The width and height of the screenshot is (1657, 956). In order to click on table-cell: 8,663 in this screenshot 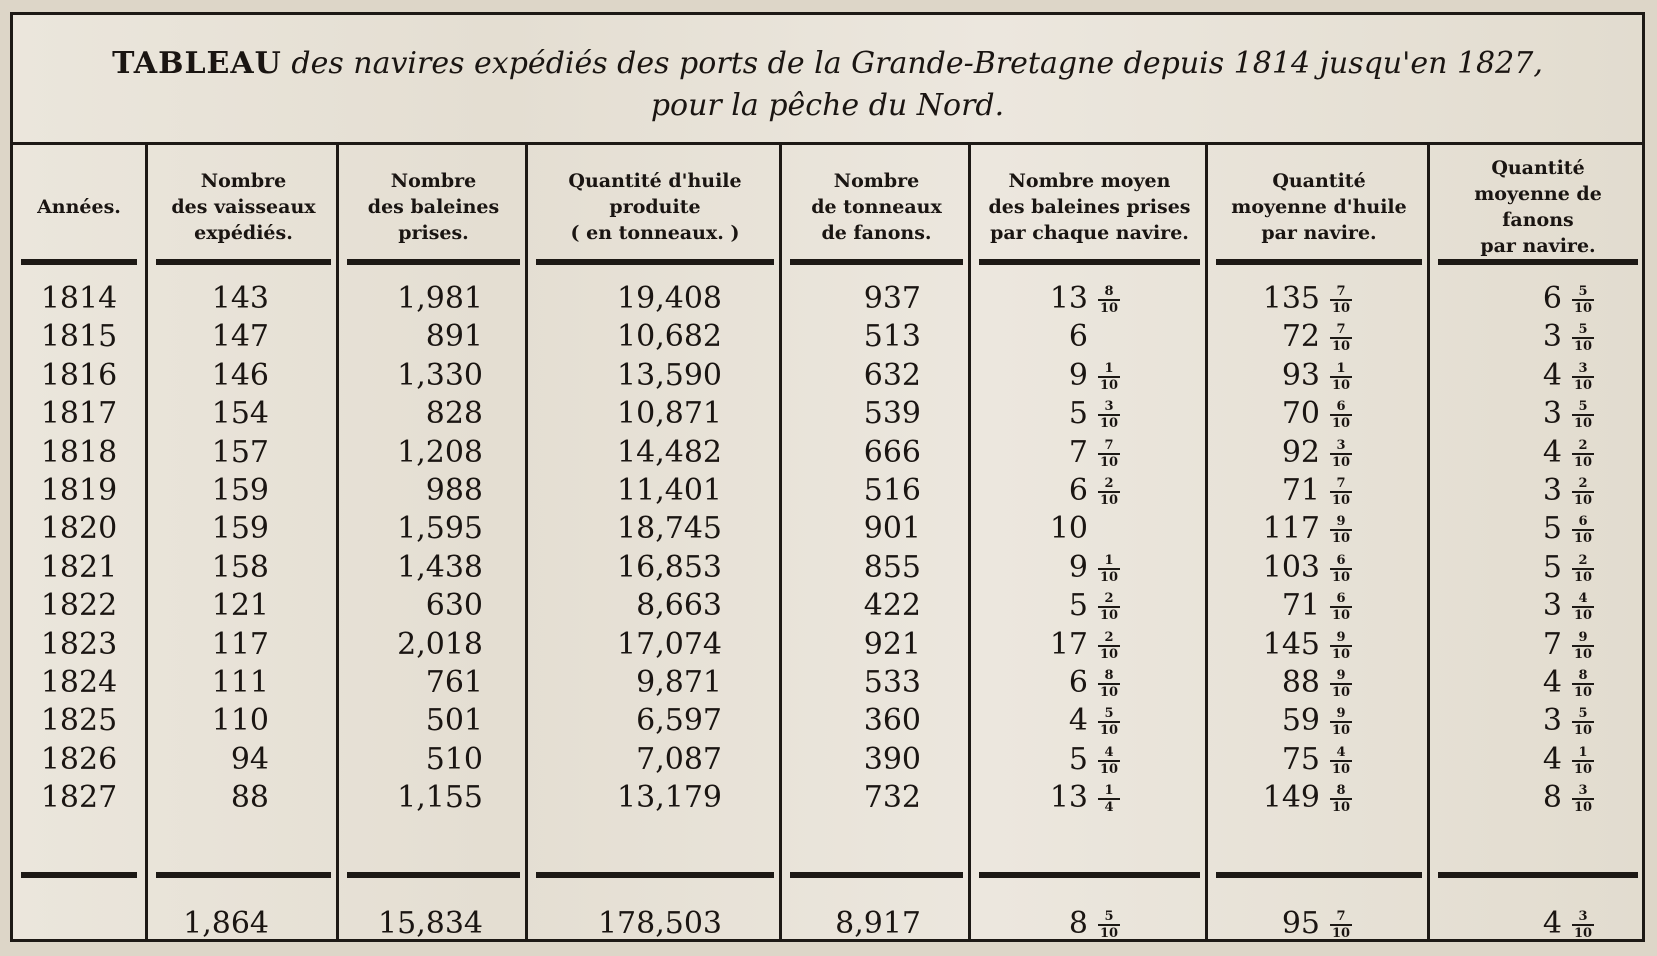, I will do `click(679, 606)`.